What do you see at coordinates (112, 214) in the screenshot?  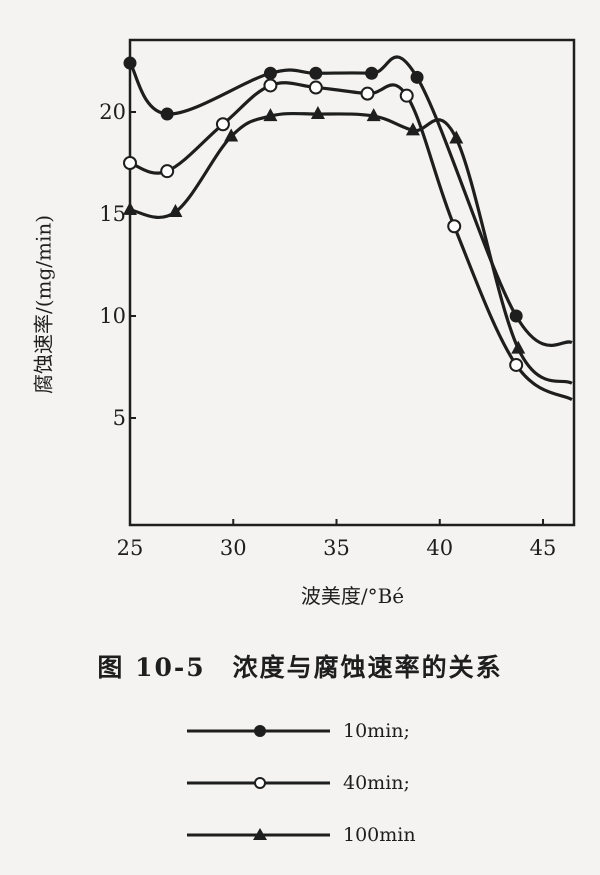 I see `y-tick-label: 15` at bounding box center [112, 214].